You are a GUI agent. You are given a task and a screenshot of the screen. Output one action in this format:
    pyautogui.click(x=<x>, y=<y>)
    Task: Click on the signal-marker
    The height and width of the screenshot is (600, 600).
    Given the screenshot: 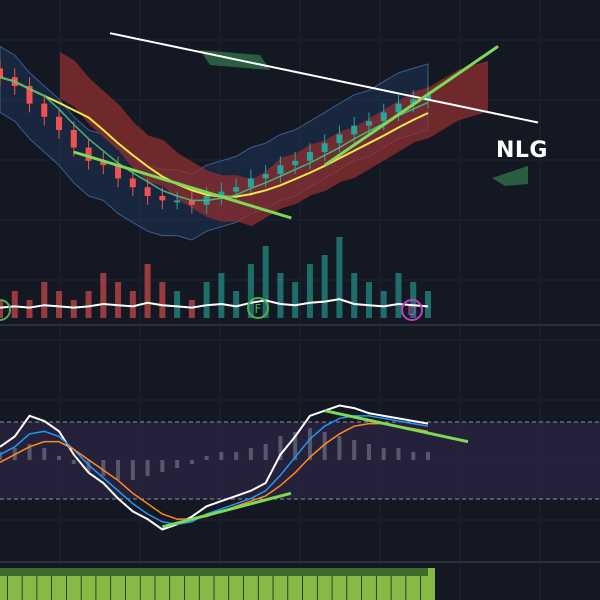 What is the action you would take?
    pyautogui.click(x=5, y=310)
    